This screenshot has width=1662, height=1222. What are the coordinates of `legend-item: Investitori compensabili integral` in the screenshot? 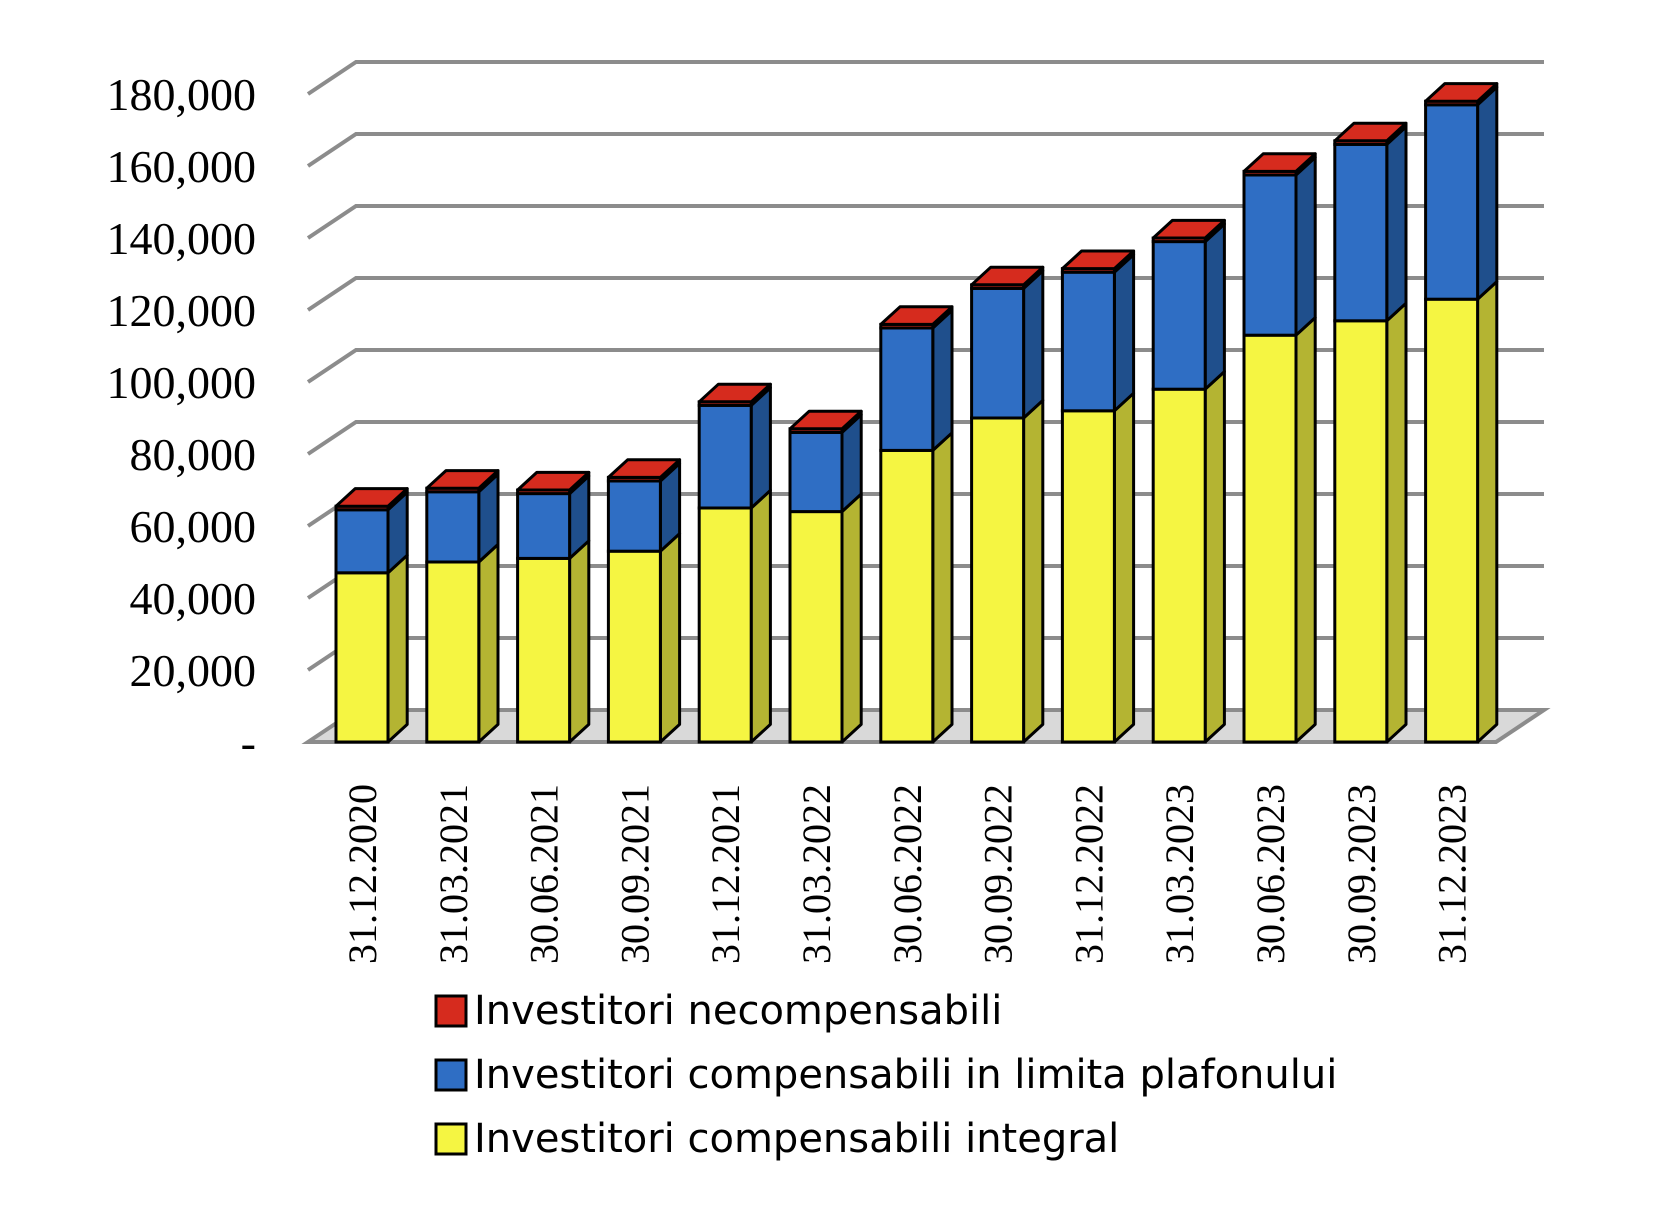 It's located at (776, 1139).